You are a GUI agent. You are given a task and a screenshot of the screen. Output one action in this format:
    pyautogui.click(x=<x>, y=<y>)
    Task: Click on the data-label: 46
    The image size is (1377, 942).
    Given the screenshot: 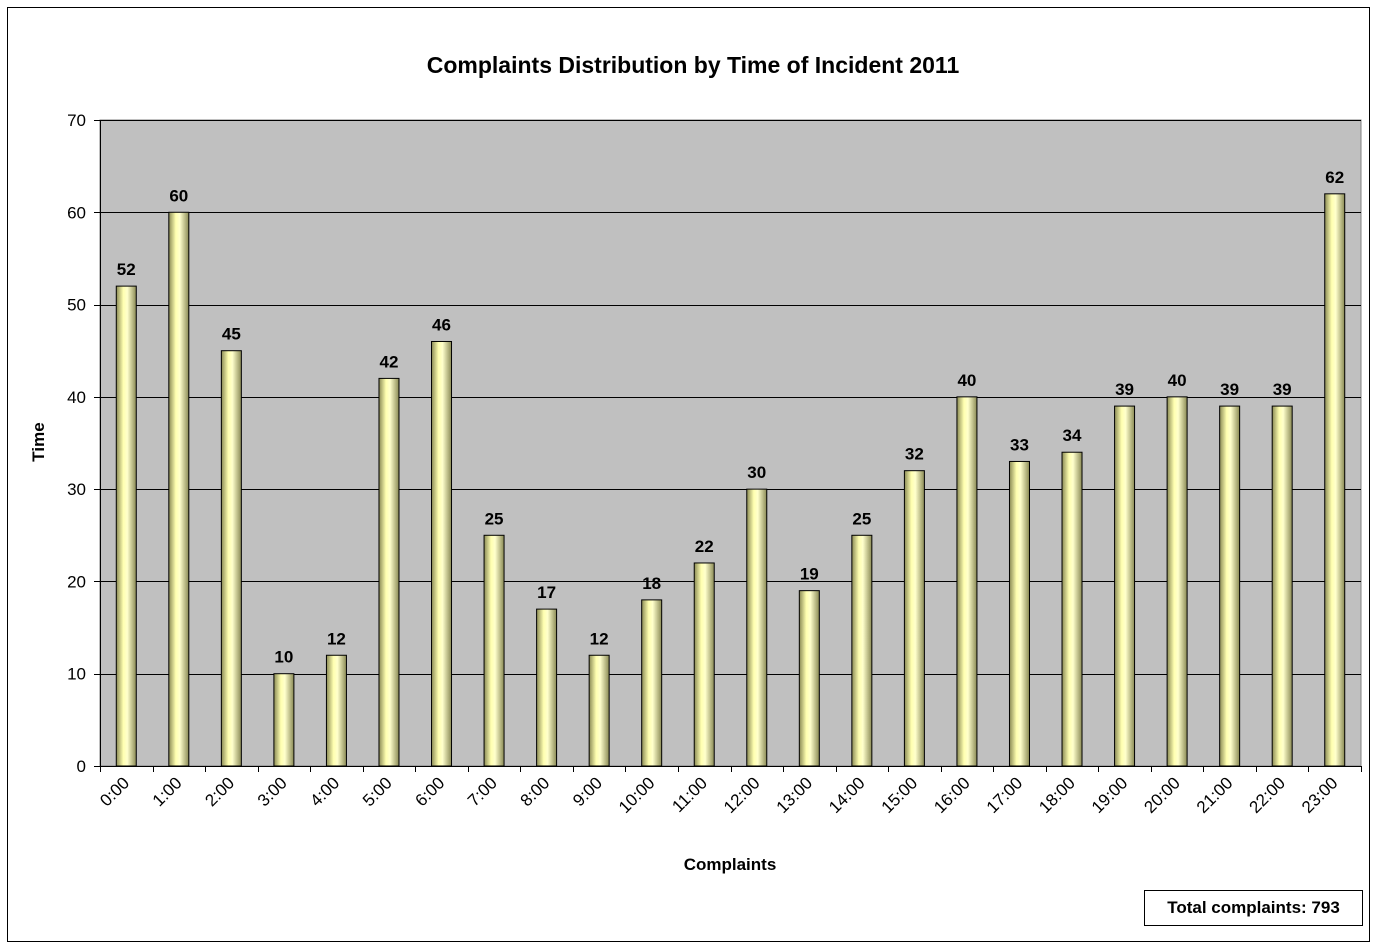 What is the action you would take?
    pyautogui.click(x=441, y=324)
    